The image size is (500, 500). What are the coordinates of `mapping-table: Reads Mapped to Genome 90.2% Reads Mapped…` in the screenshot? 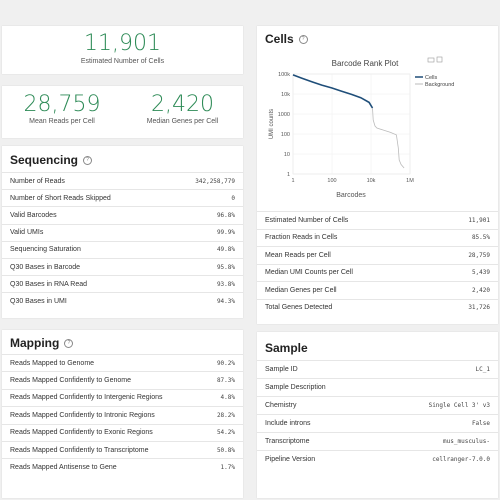 It's located at (122, 415).